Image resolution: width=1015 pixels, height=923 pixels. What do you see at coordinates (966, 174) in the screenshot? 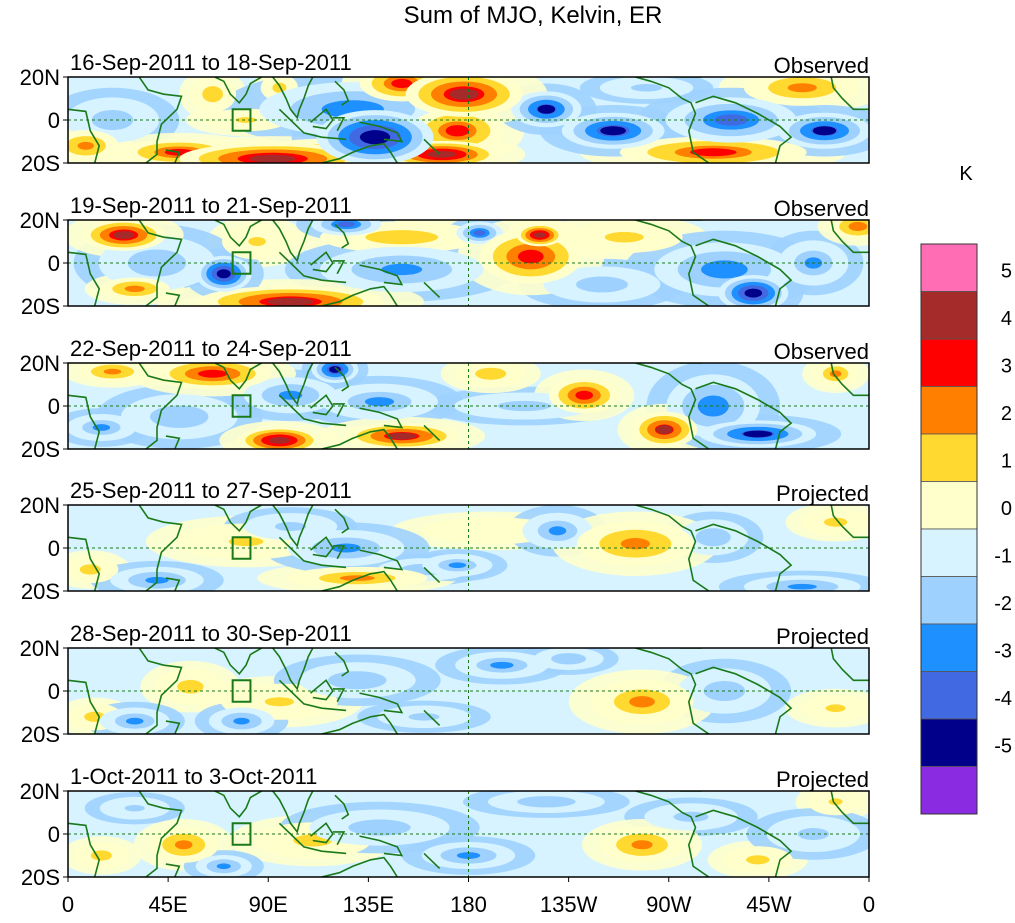
I see `colorbar-unit-label: K` at bounding box center [966, 174].